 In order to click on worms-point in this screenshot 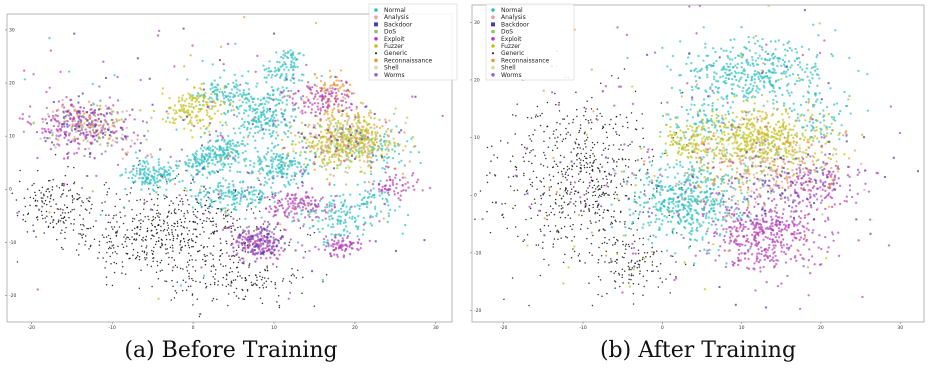, I will do `click(267, 226)`.